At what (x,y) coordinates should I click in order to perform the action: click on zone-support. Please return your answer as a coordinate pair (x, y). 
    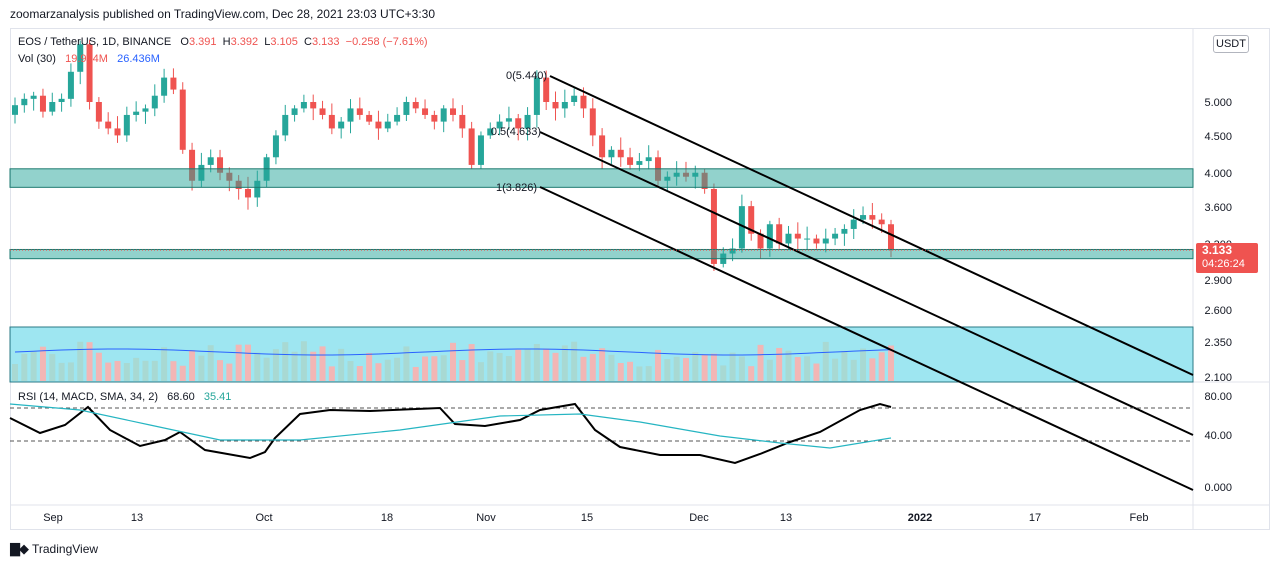
    Looking at the image, I should click on (601, 254).